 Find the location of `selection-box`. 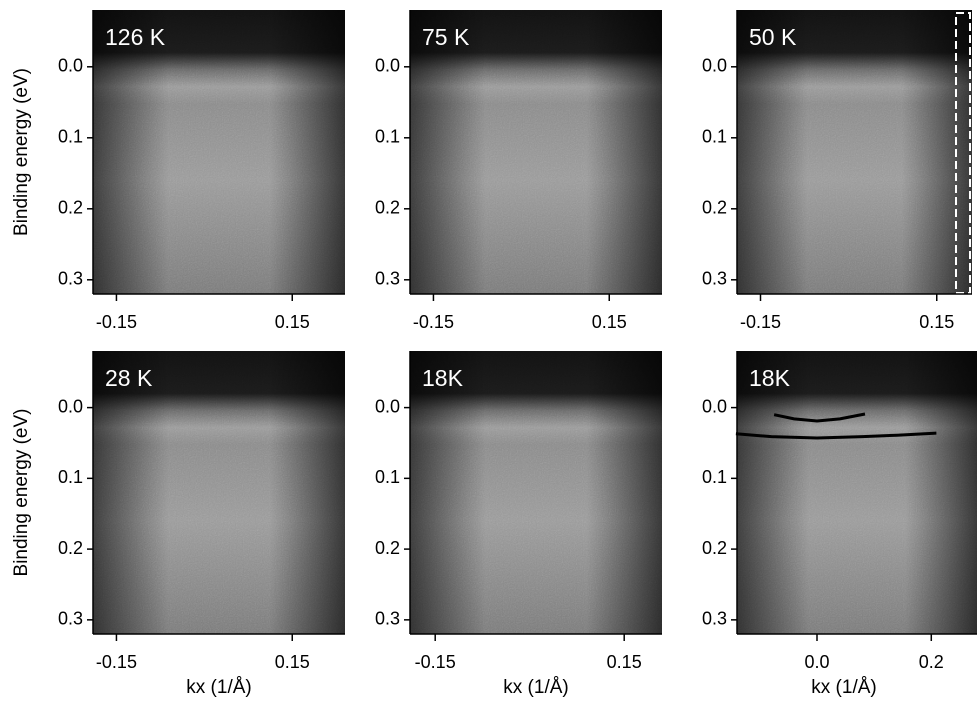

selection-box is located at coordinates (963, 153).